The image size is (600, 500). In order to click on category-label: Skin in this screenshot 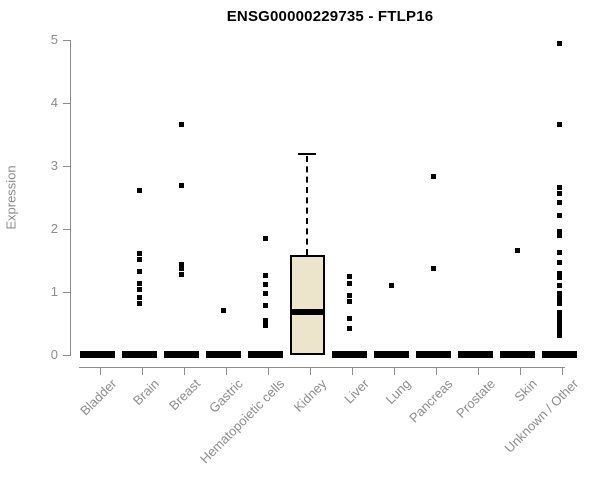, I will do `click(525, 390)`.